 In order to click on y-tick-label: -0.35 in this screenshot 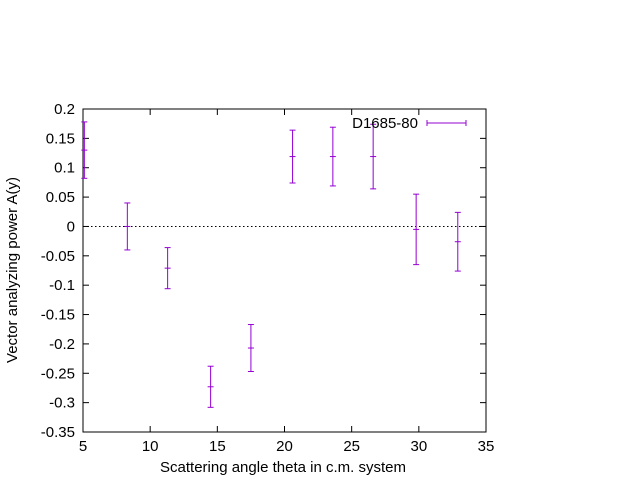, I will do `click(58, 432)`.